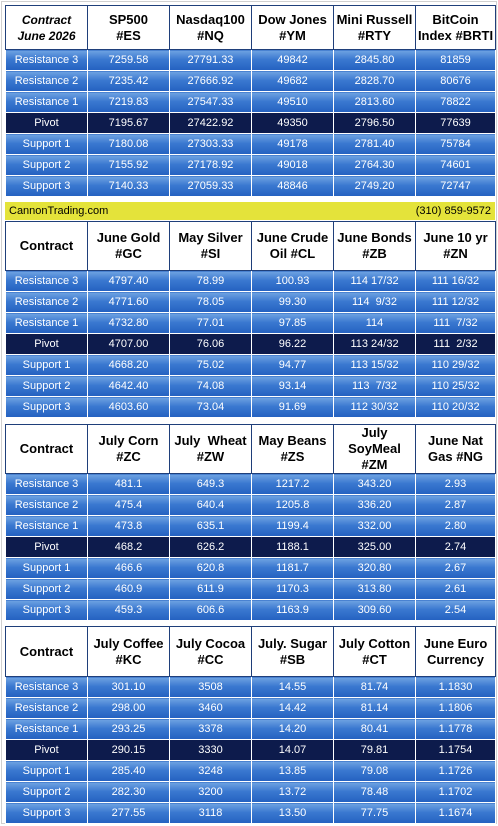 The height and width of the screenshot is (826, 498). What do you see at coordinates (128, 526) in the screenshot?
I see `level-value: 473.8` at bounding box center [128, 526].